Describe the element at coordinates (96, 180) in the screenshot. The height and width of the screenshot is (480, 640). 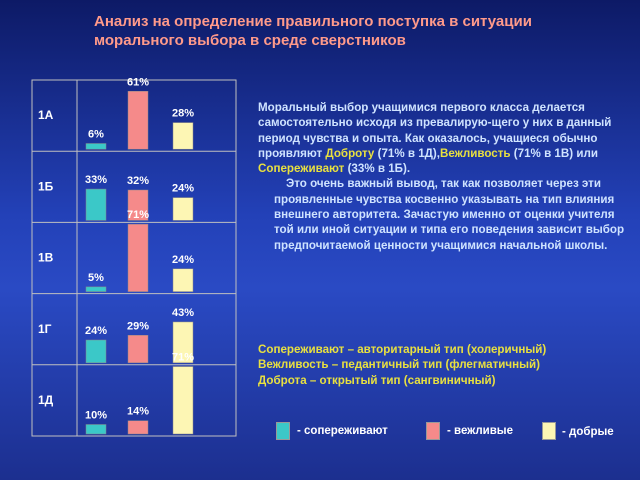
I see `data-label-1Б-0: 33%` at that location.